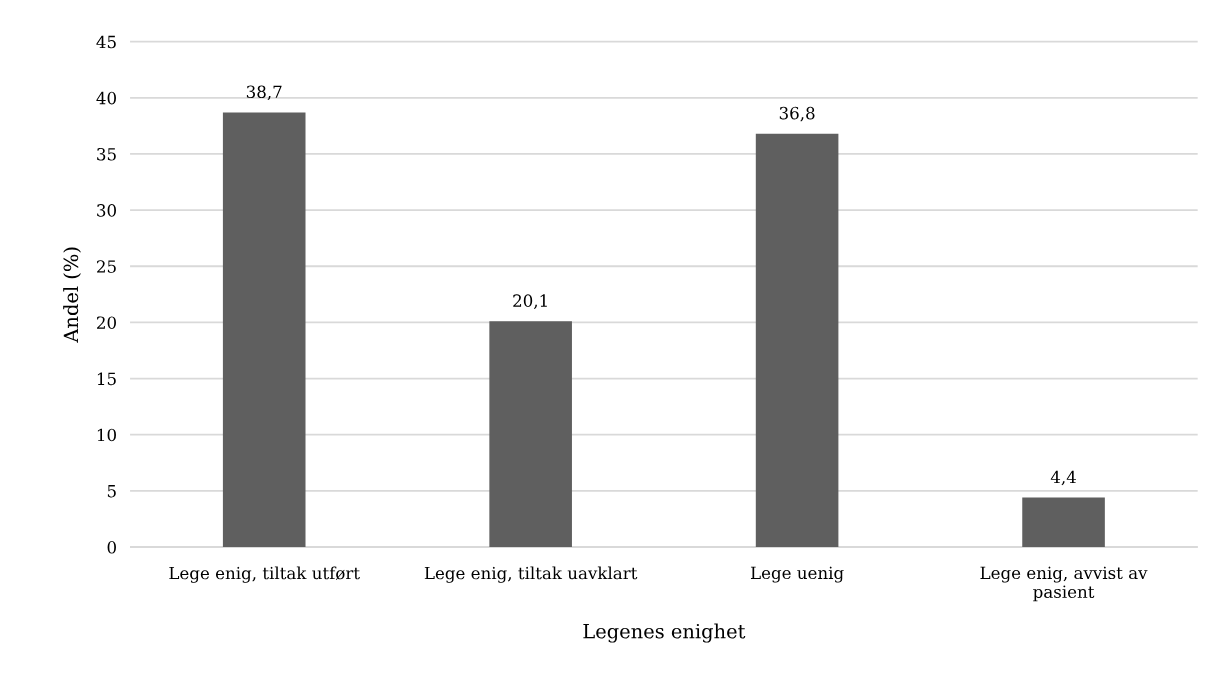 This screenshot has width=1215, height=683. Describe the element at coordinates (264, 93) in the screenshot. I see `data-label: 38,7` at that location.